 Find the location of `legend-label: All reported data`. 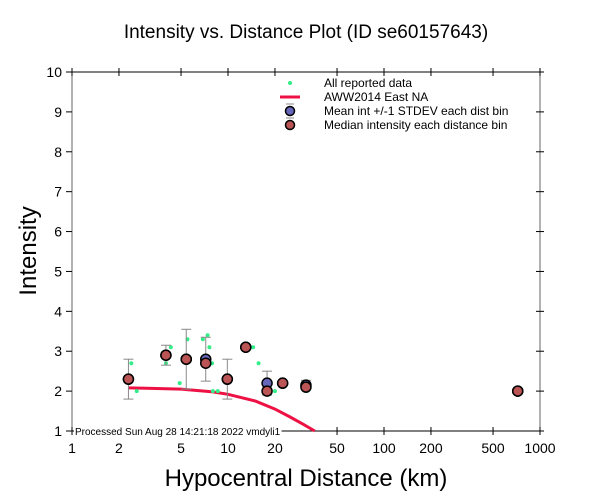

legend-label: All reported data is located at coordinates (368, 83).